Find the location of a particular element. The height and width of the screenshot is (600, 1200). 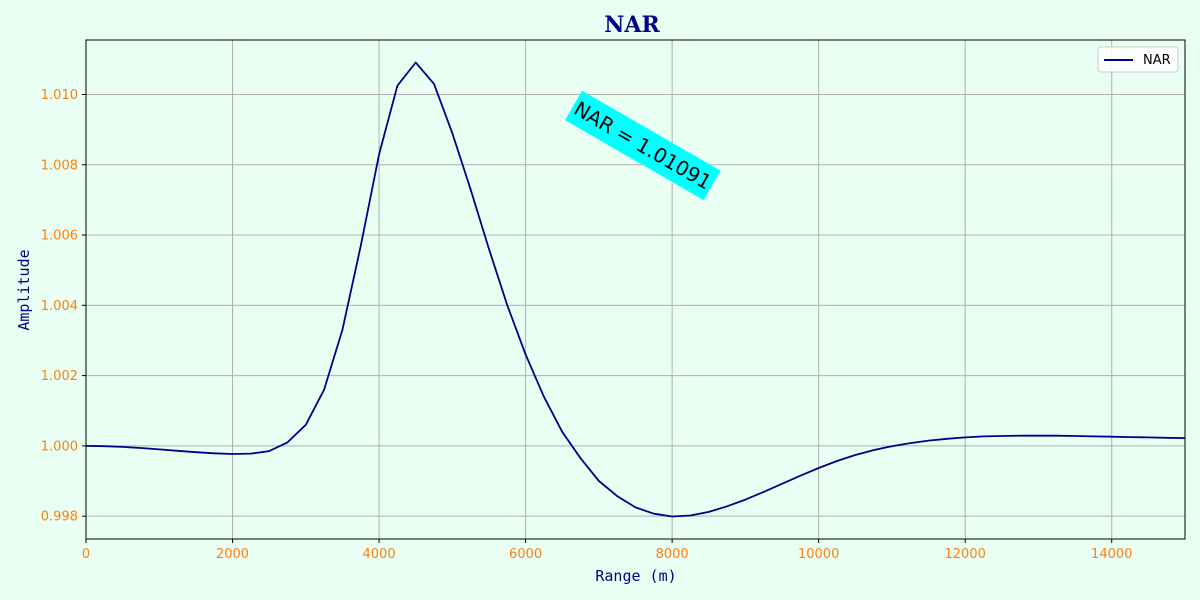

legend-box is located at coordinates (1138, 59).